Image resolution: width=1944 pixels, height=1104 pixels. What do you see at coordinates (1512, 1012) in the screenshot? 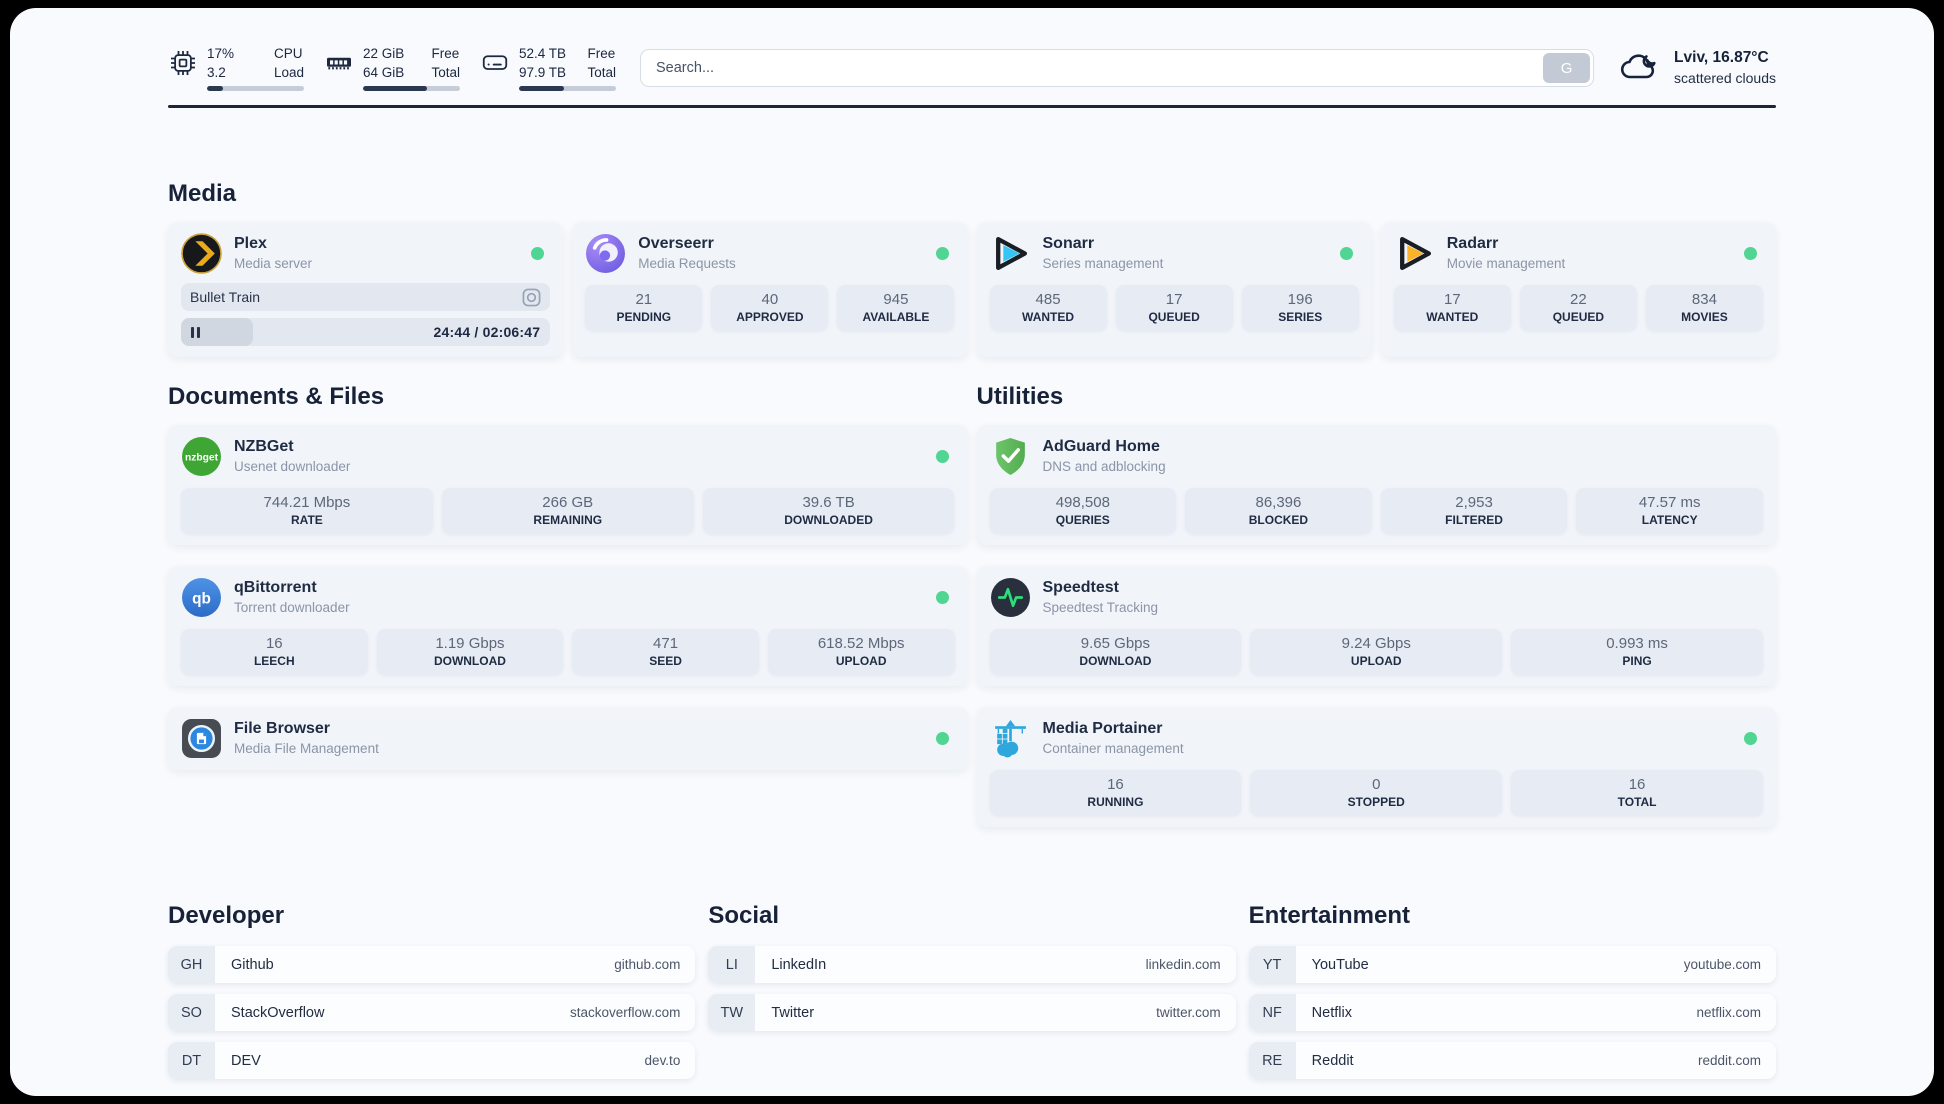
I see `bookmark-netflix: NF Netflix netflix.com` at bounding box center [1512, 1012].